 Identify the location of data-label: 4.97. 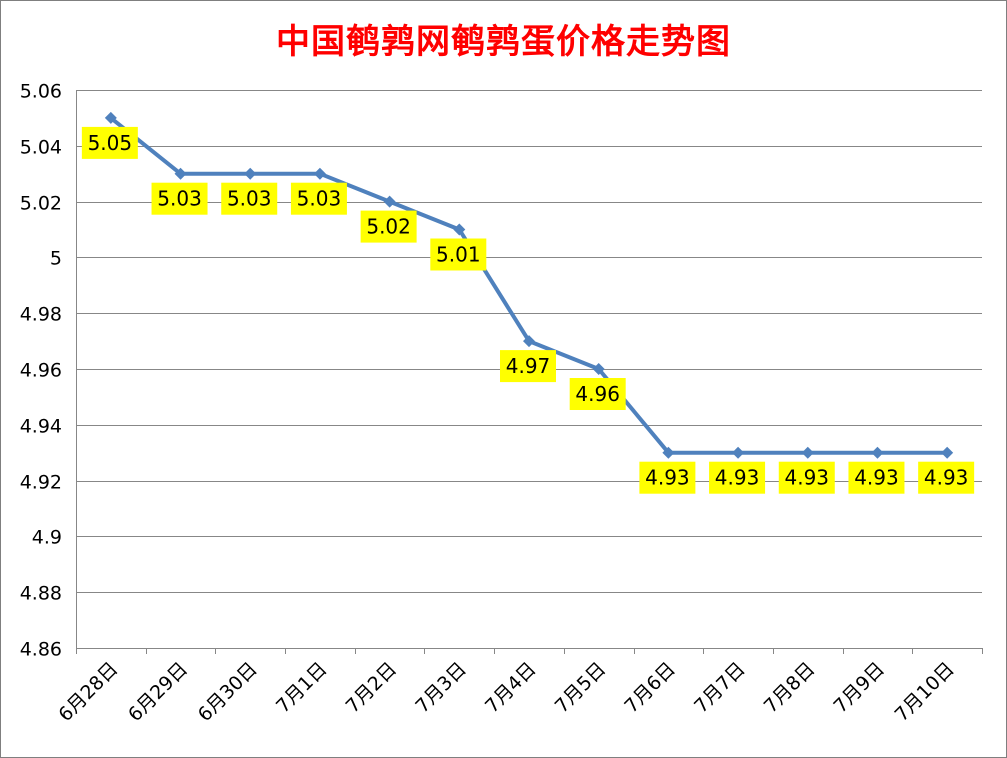
(528, 366).